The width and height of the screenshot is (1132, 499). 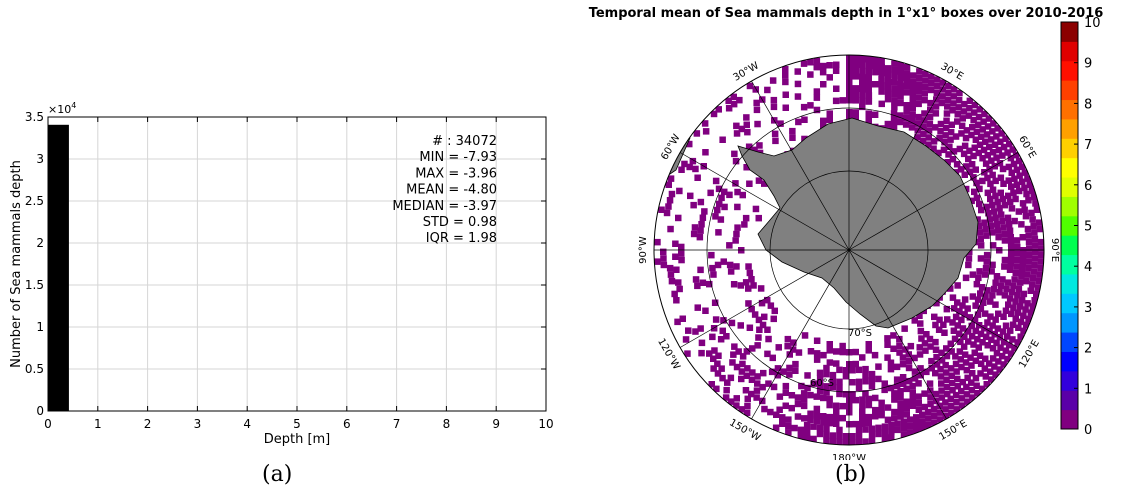 What do you see at coordinates (1069, 419) in the screenshot?
I see `colorbar-segment` at bounding box center [1069, 419].